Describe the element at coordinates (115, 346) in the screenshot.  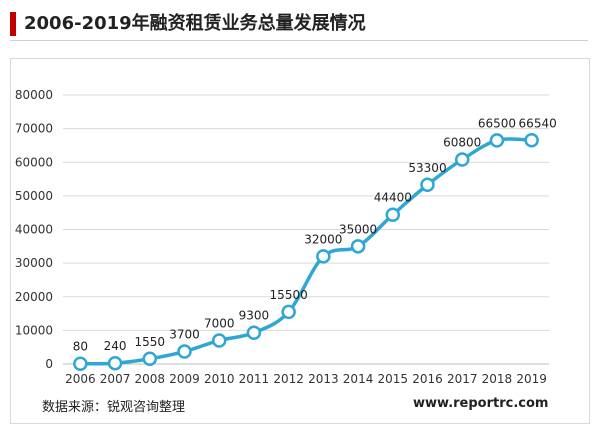
I see `data-label: 240` at that location.